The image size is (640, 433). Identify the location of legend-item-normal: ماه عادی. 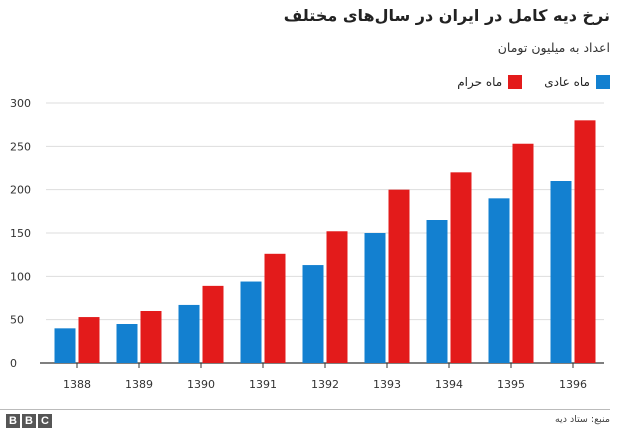
(577, 82).